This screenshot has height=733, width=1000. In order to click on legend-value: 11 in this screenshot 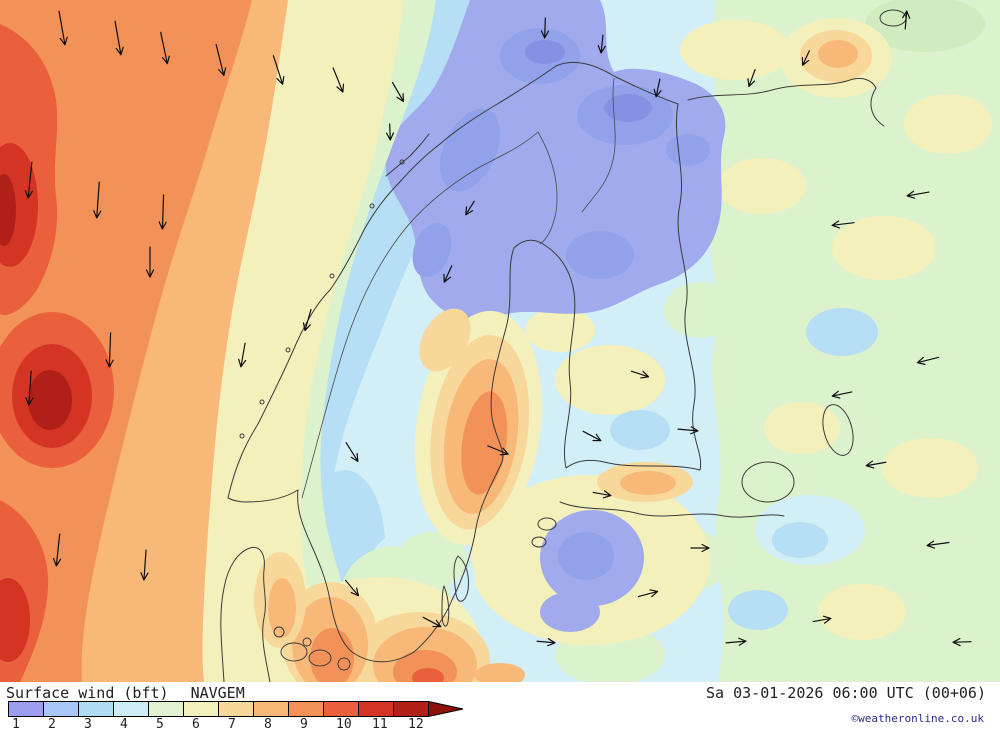, I will do `click(380, 724)`.